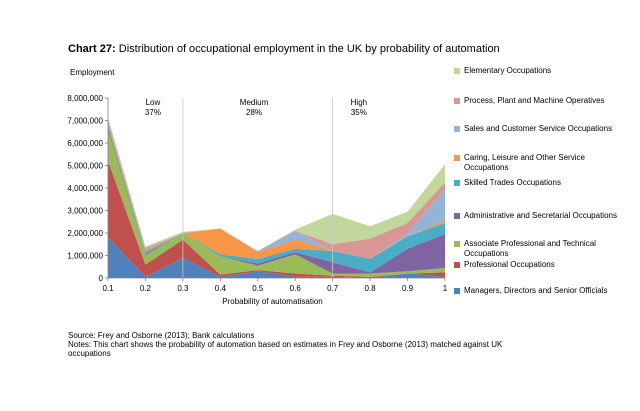 The width and height of the screenshot is (640, 411). I want to click on annotation-label-0-1: 37%, so click(153, 112).